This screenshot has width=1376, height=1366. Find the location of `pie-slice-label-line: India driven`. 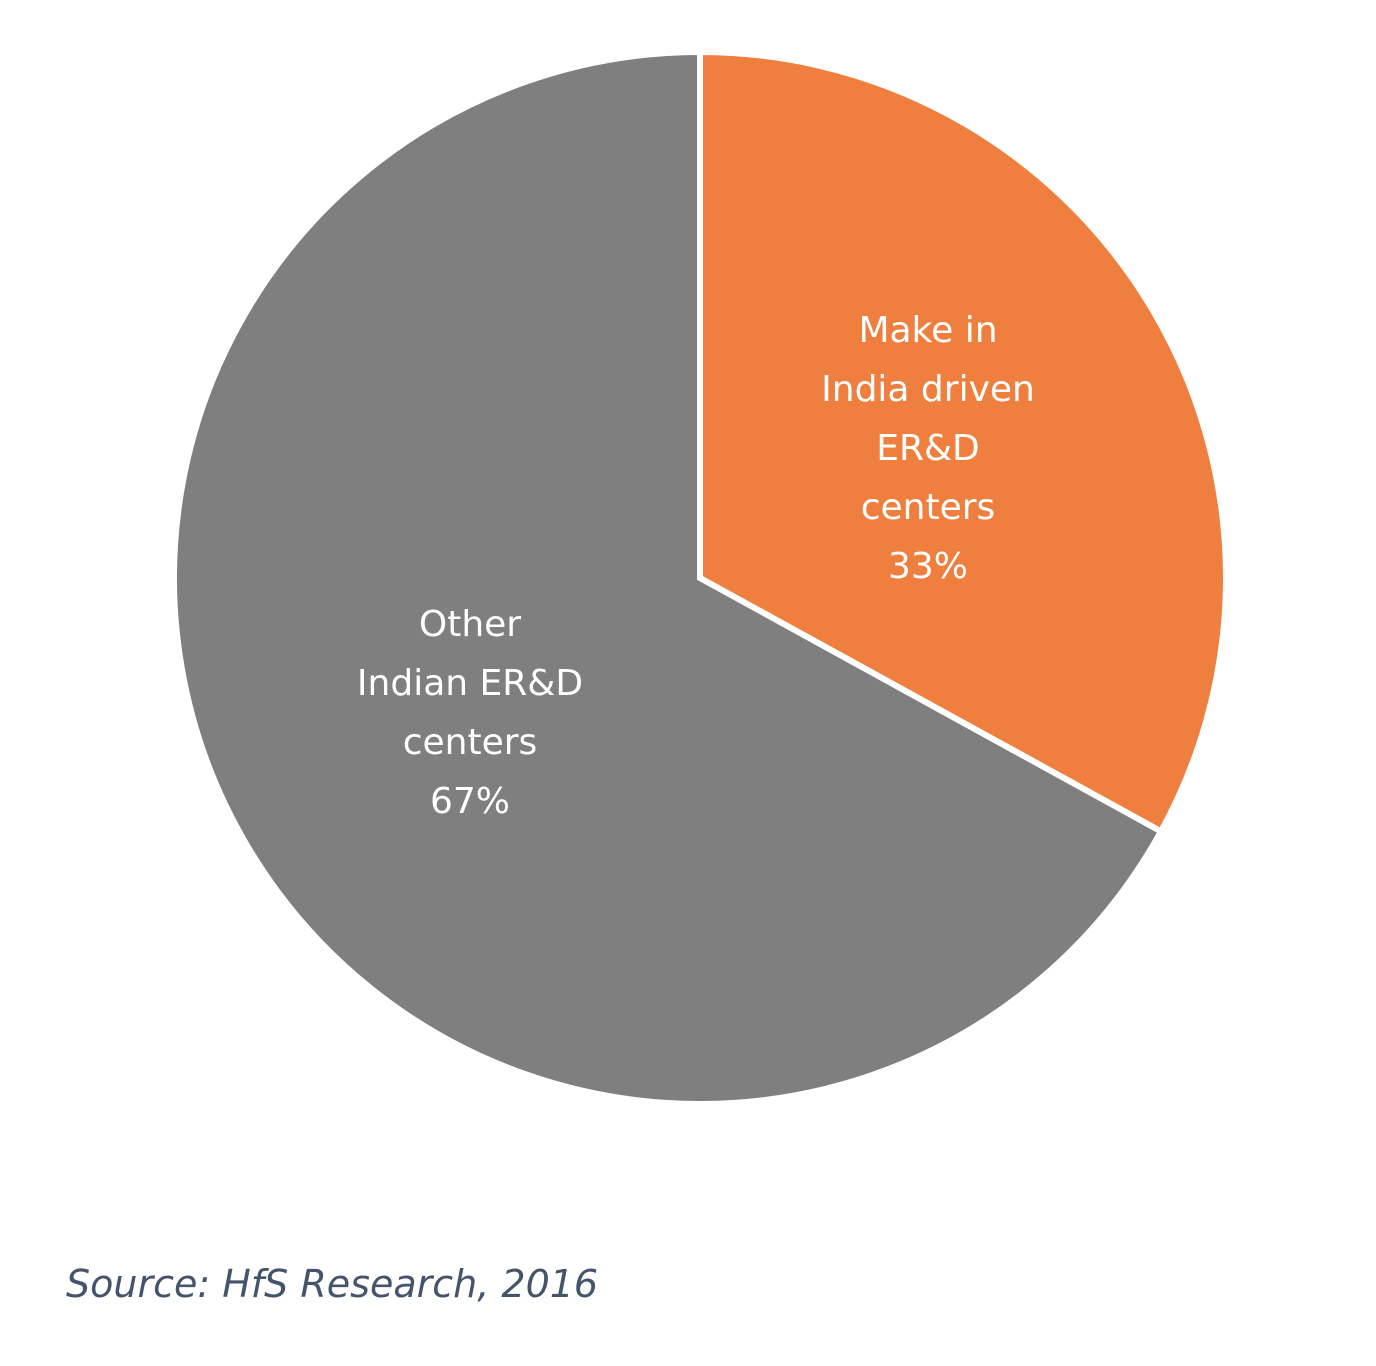

pie-slice-label-line: India driven is located at coordinates (928, 389).